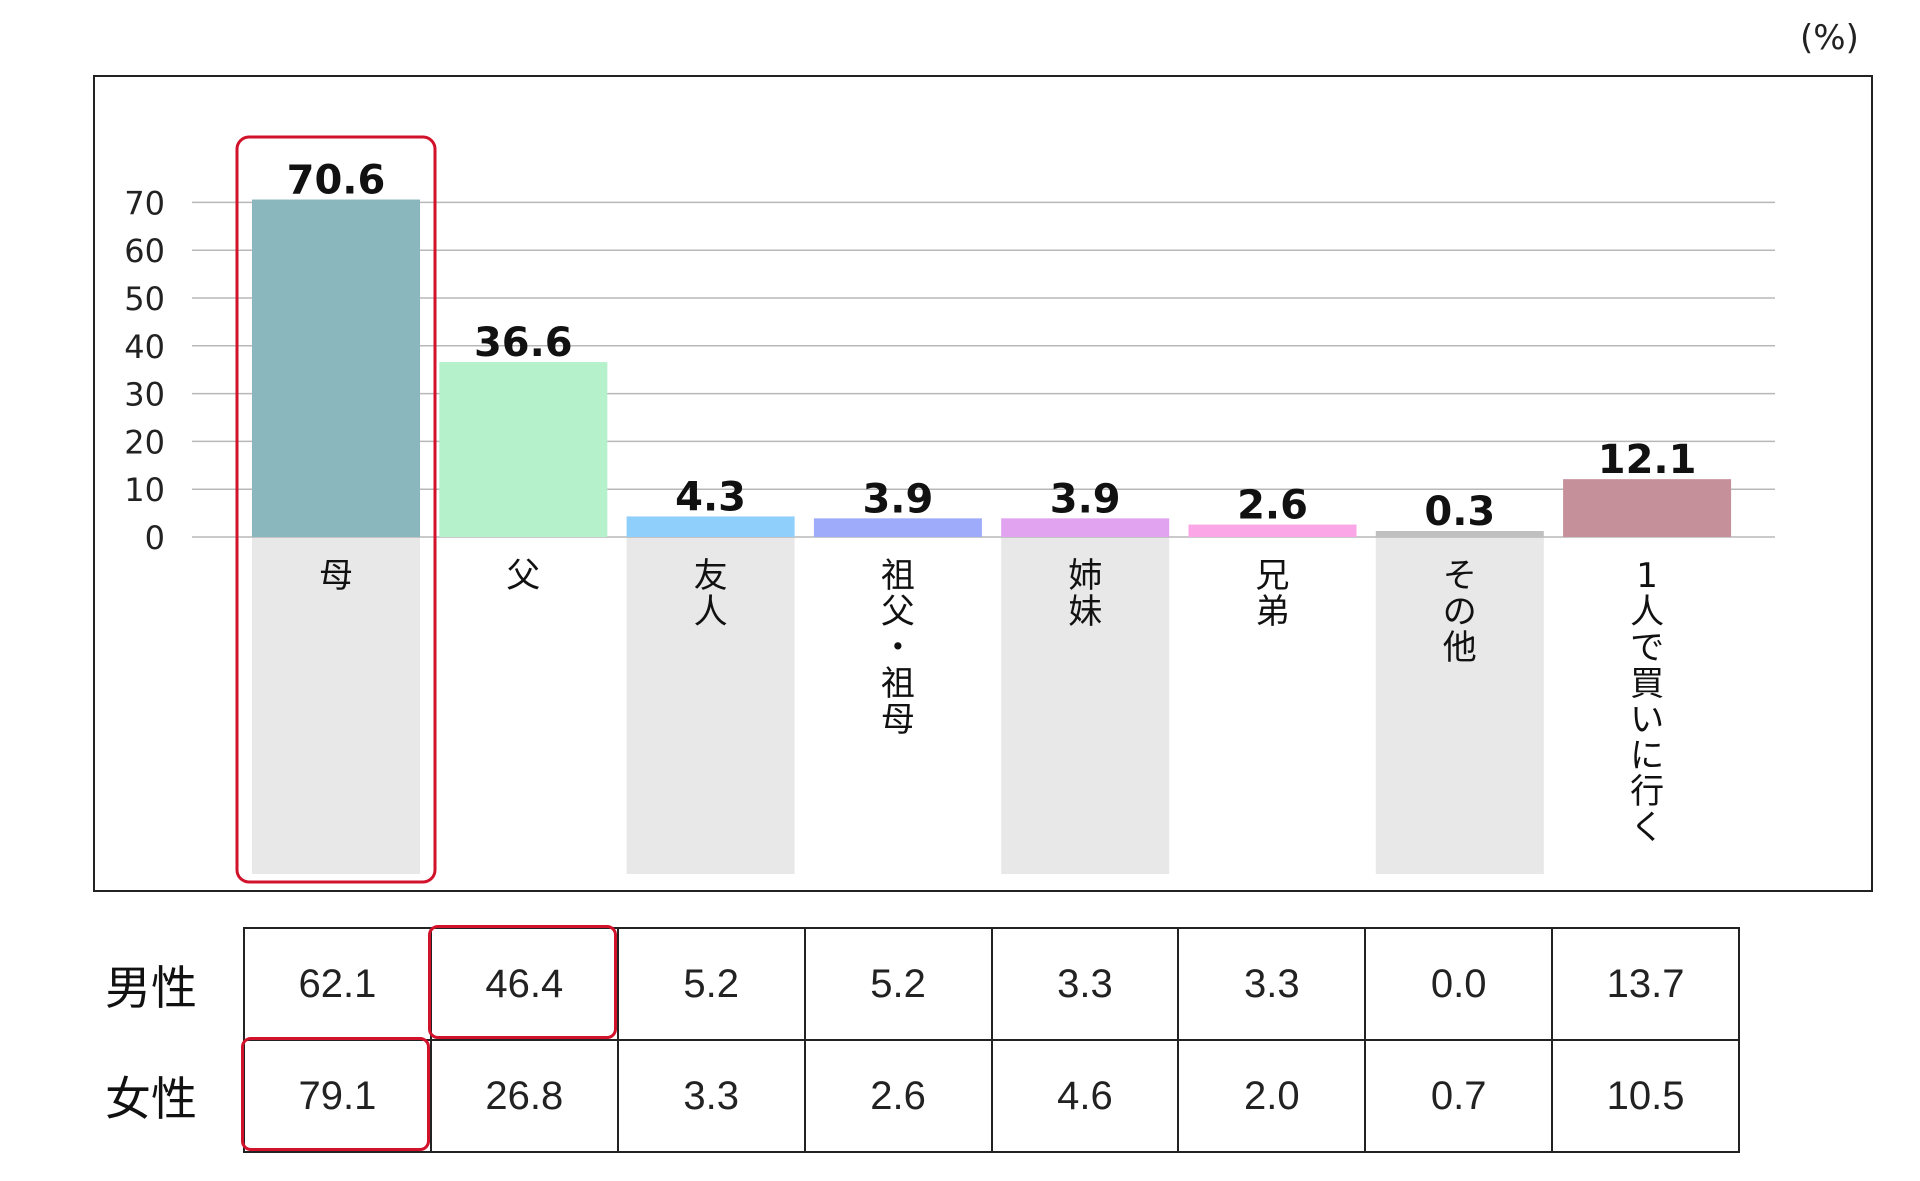 This screenshot has height=1181, width=1920. What do you see at coordinates (155, 538) in the screenshot?
I see `y-tick-label: 0` at bounding box center [155, 538].